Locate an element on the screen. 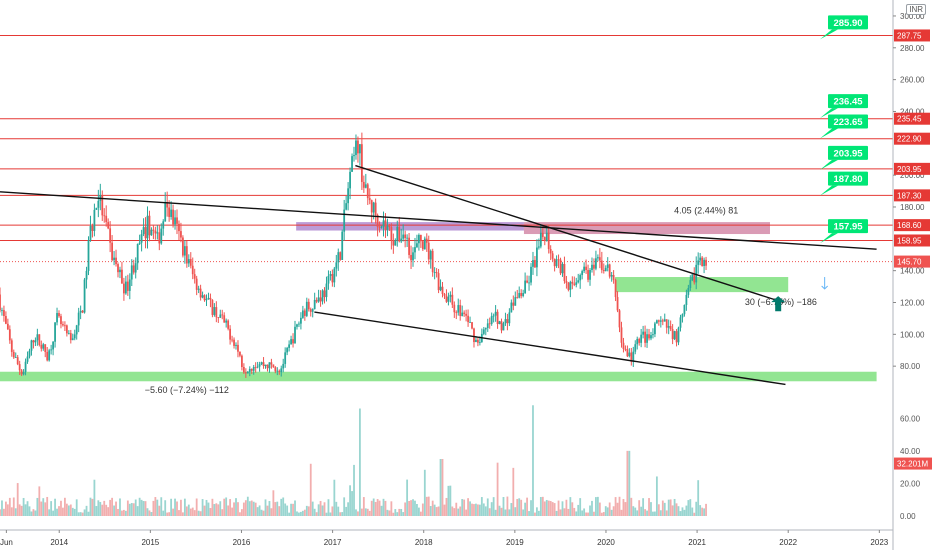 This screenshot has width=932, height=555. y-tick-label: 120.00 is located at coordinates (912, 302).